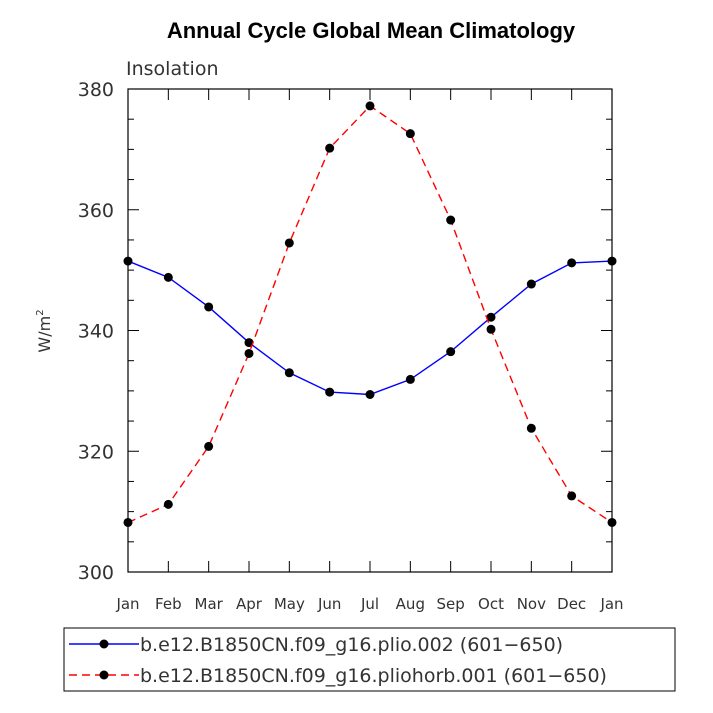 This screenshot has height=713, width=713. I want to click on x-tick-label: Oct, so click(491, 604).